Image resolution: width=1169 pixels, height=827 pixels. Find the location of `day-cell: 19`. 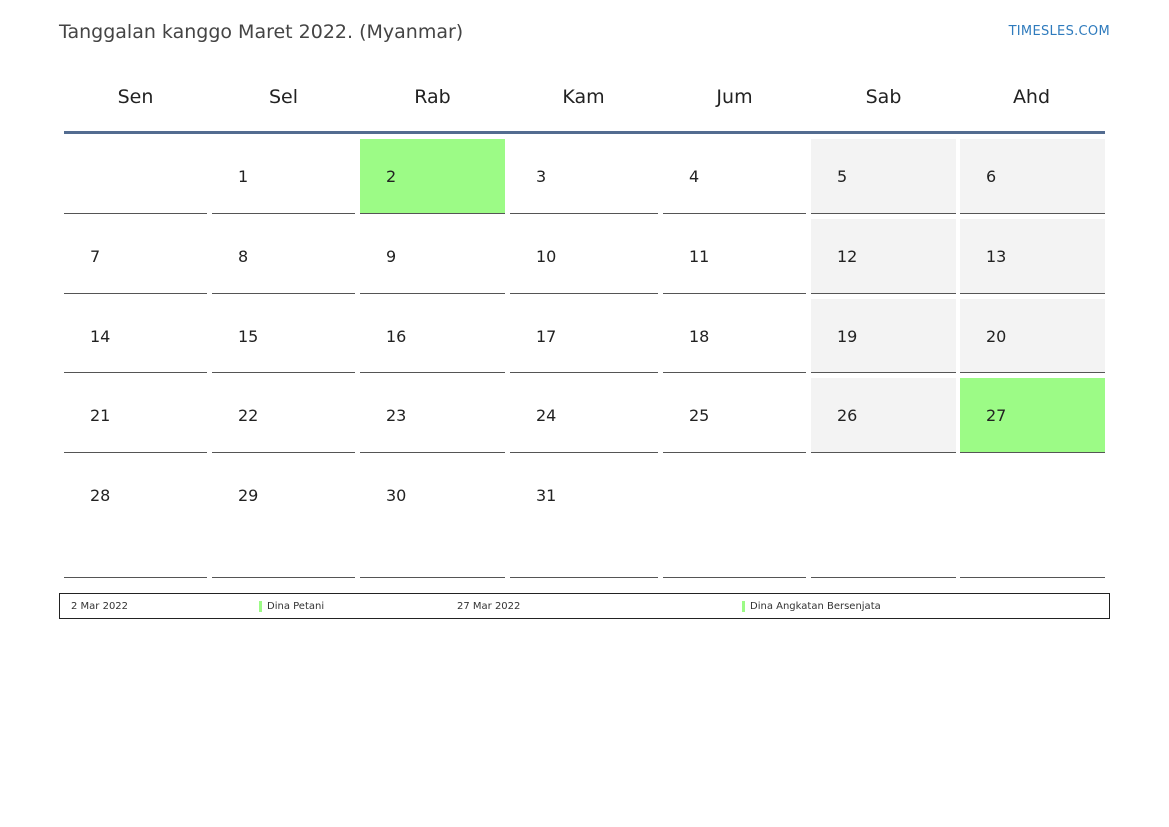

day-cell: 19 is located at coordinates (883, 336).